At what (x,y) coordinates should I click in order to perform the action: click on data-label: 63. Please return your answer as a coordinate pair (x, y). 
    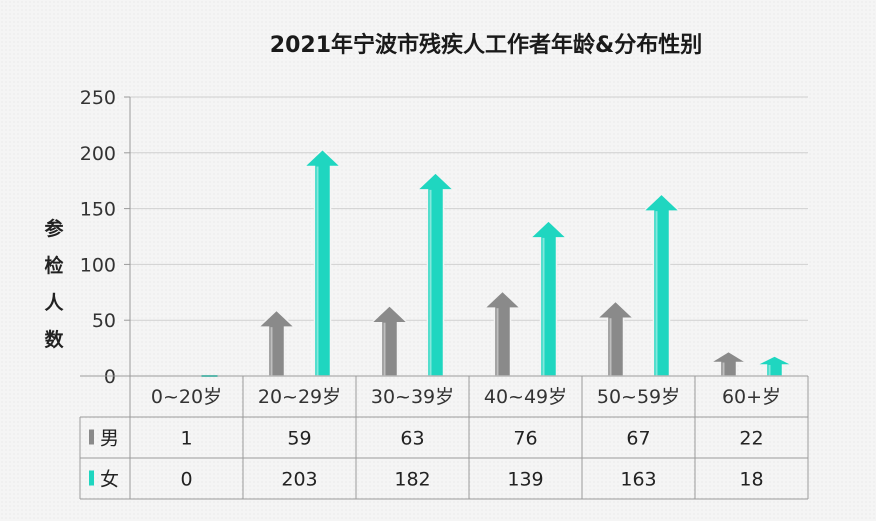
    Looking at the image, I should click on (412, 439).